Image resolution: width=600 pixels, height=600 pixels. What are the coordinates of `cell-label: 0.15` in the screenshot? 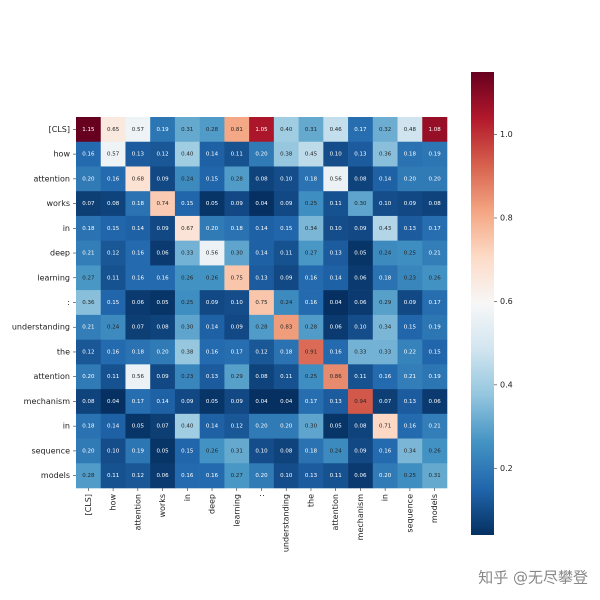 It's located at (435, 352).